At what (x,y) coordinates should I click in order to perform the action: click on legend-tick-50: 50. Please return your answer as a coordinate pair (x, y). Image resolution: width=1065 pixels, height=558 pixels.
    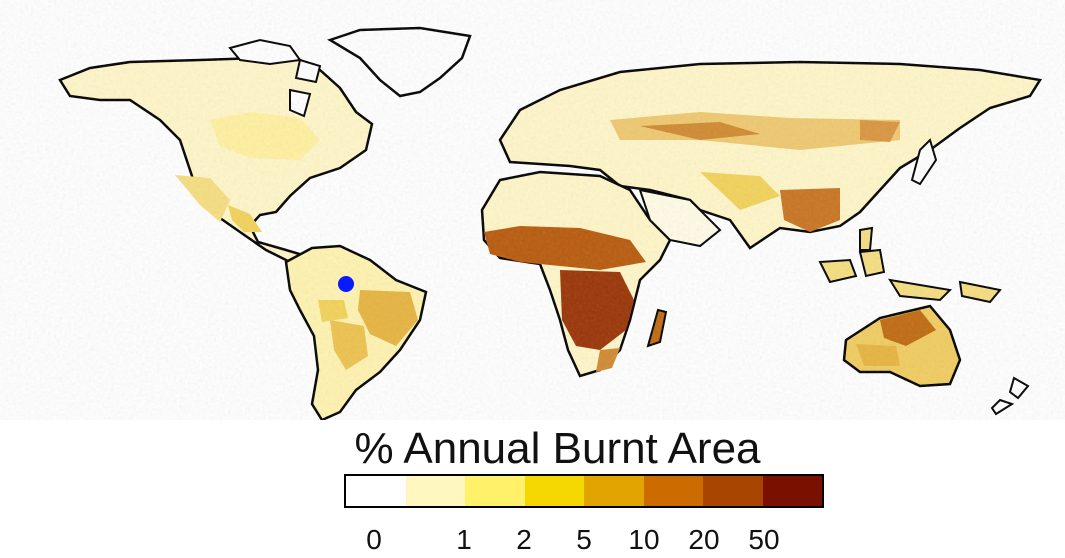
    Looking at the image, I should click on (764, 539).